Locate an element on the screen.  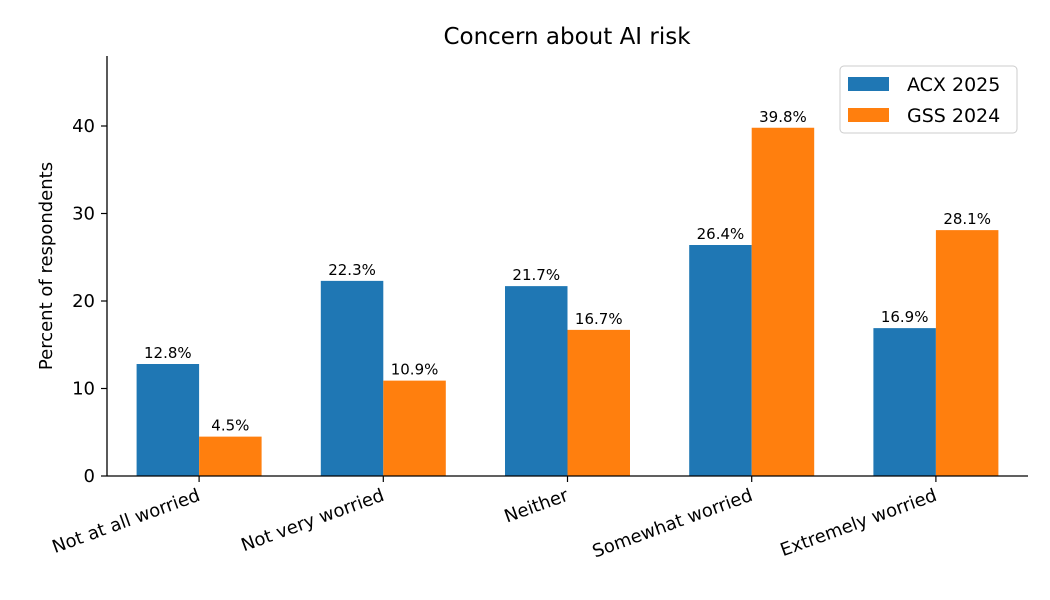
bar-gss-2024-extremely-worried is located at coordinates (967, 353).